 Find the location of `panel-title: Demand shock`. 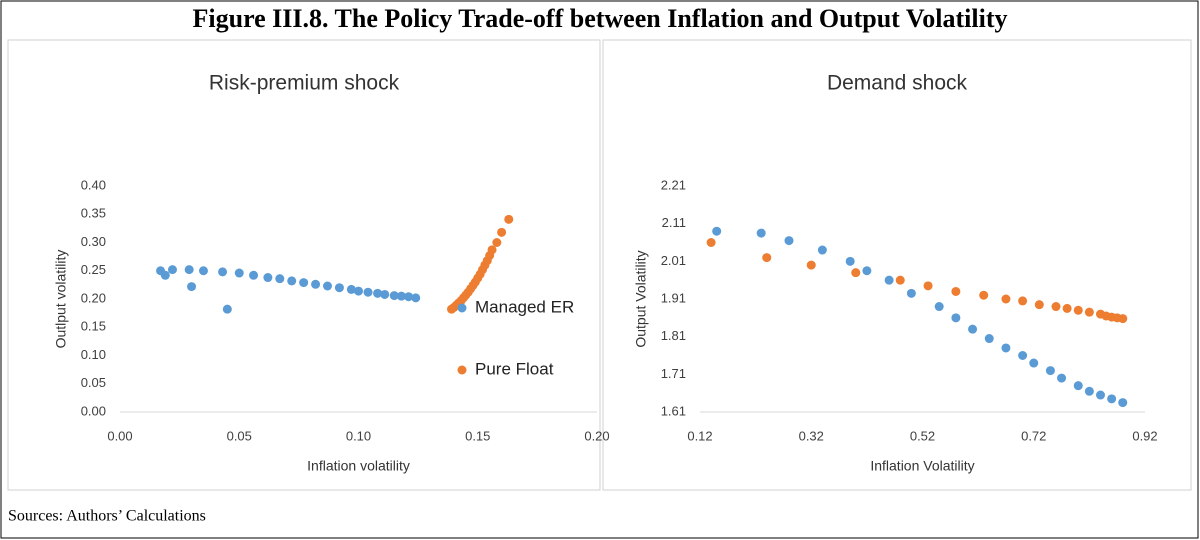

panel-title: Demand shock is located at coordinates (897, 83).